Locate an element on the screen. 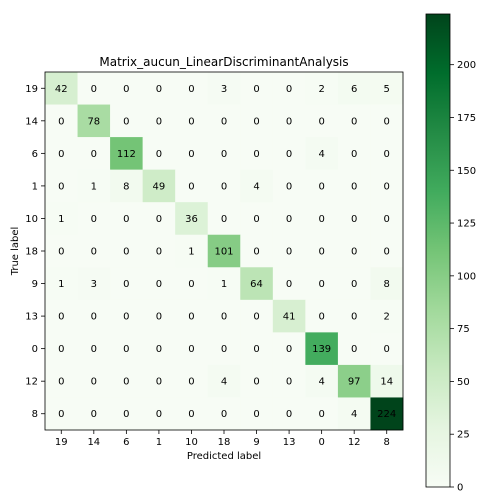 The height and width of the screenshot is (504, 504). x-axis-label: Predicted label is located at coordinates (224, 456).